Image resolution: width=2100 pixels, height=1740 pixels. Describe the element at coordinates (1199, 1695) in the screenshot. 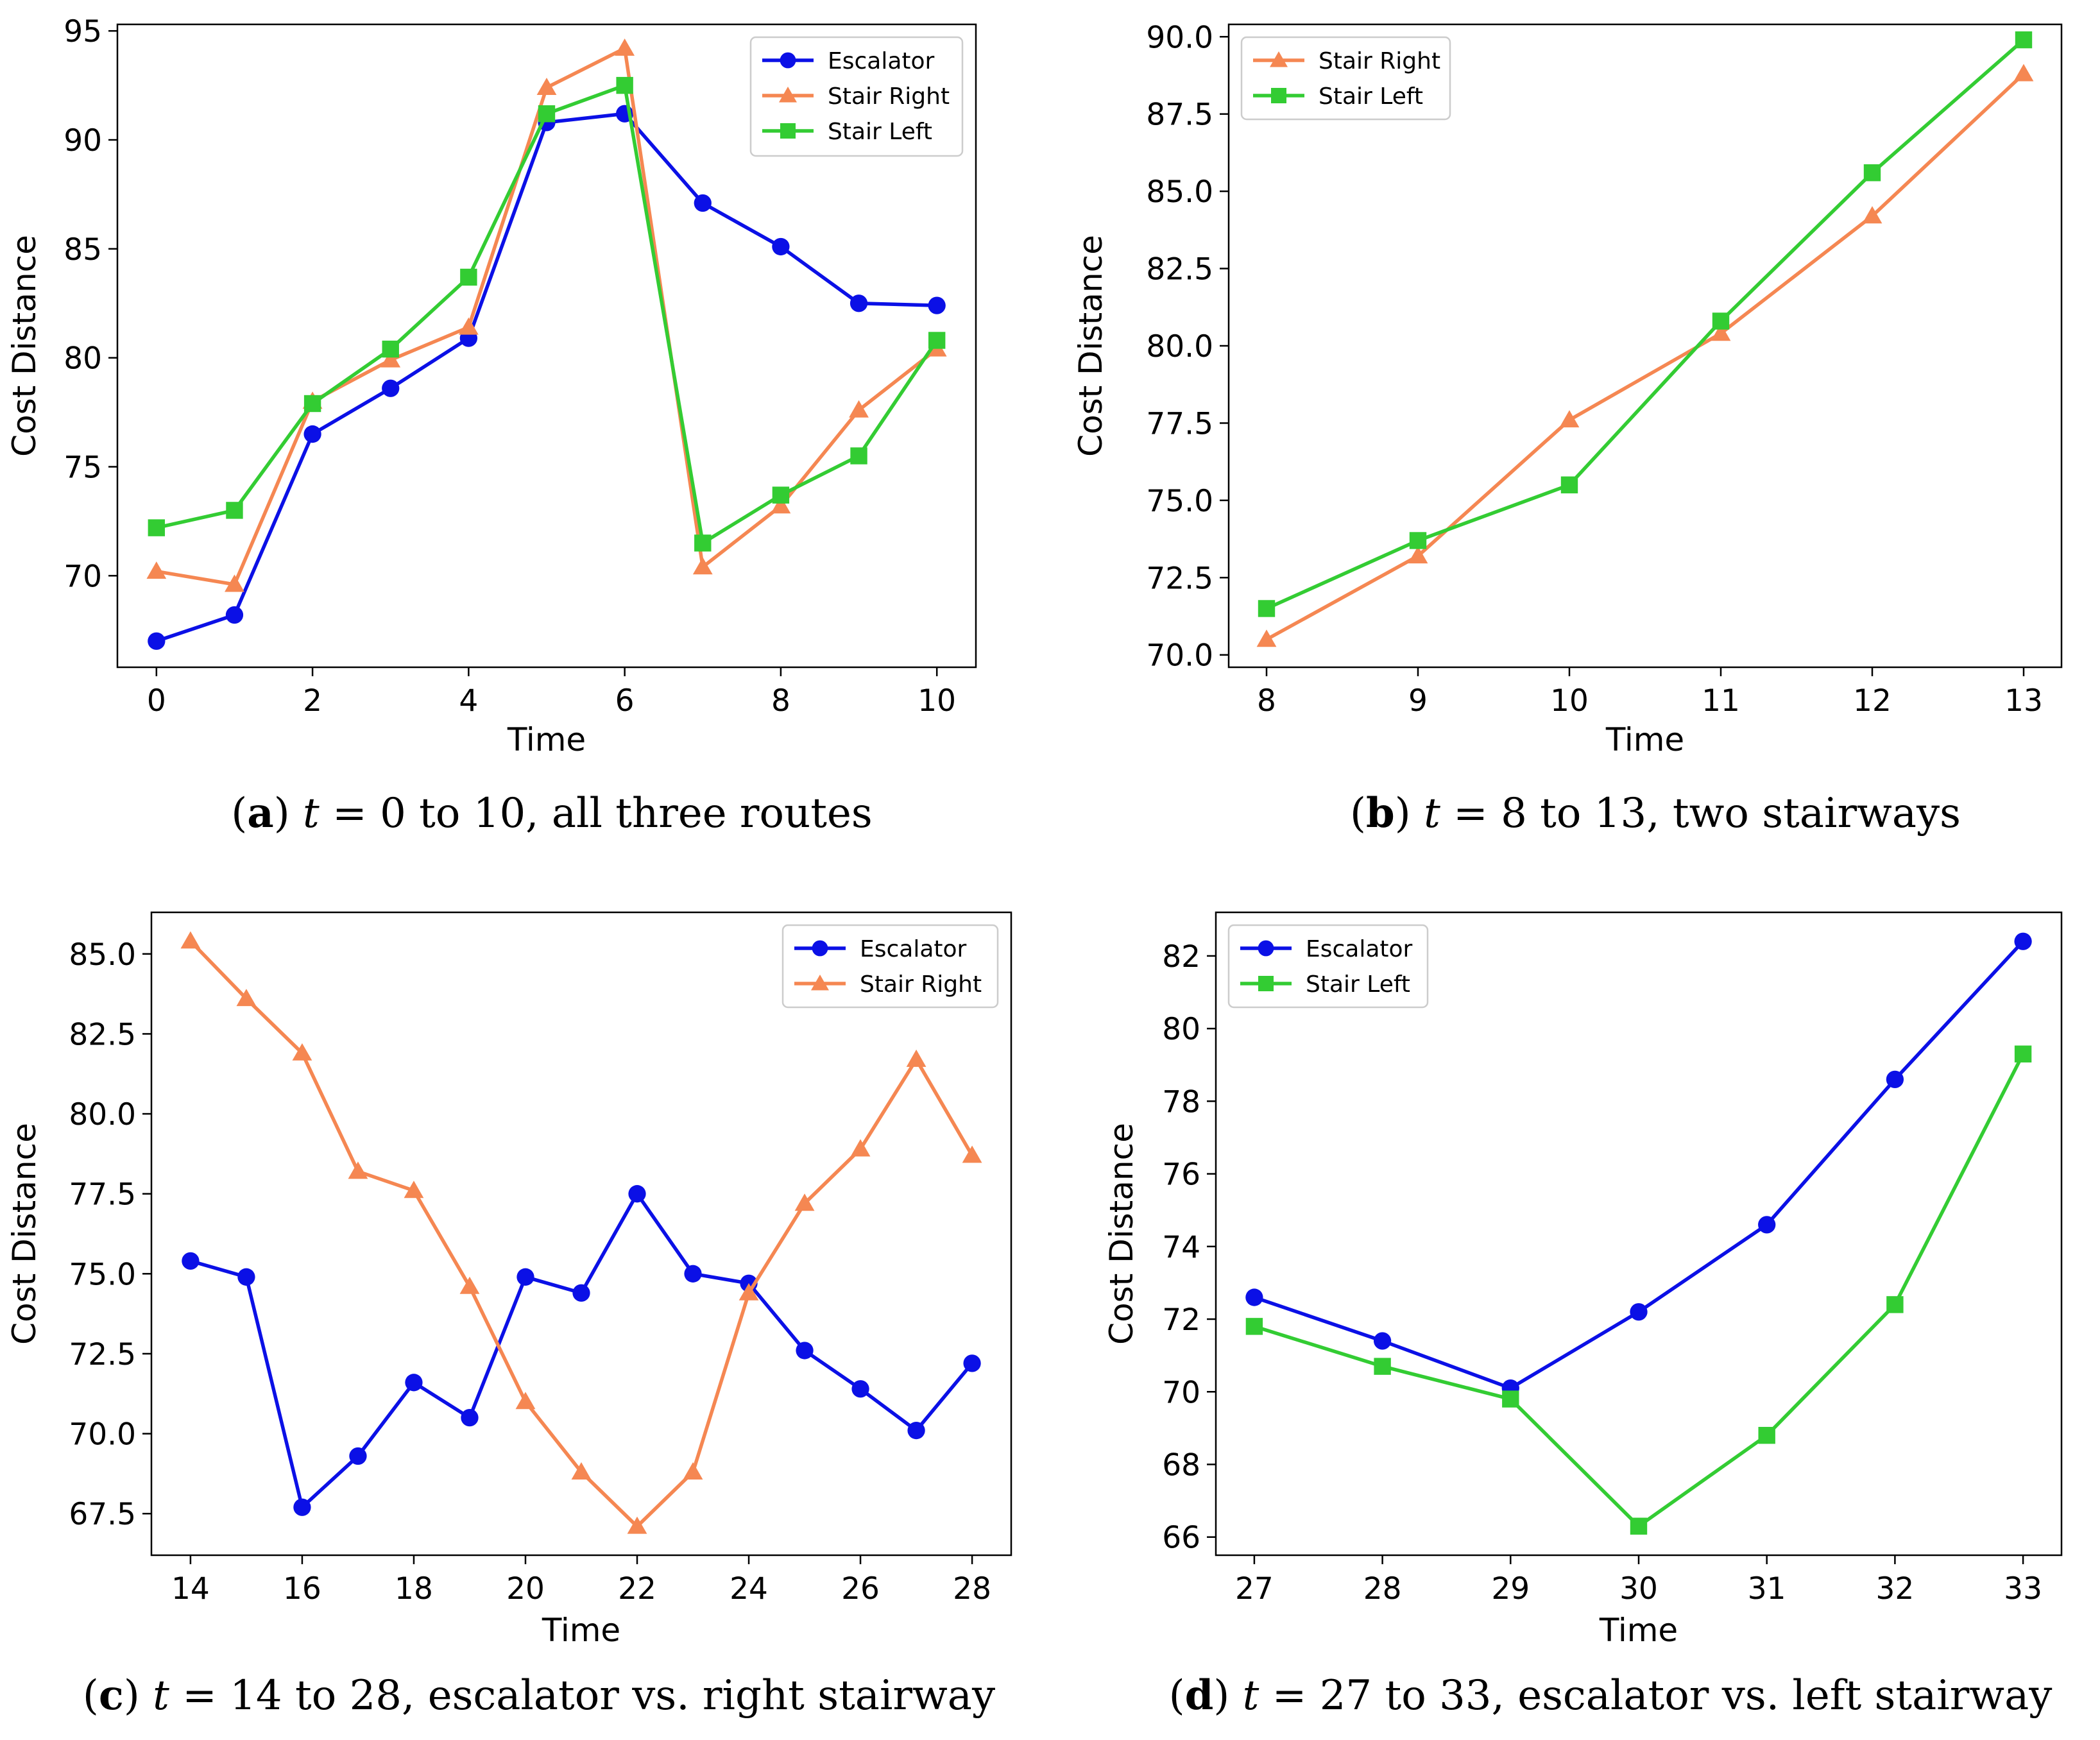

I see `caption-label: d` at that location.